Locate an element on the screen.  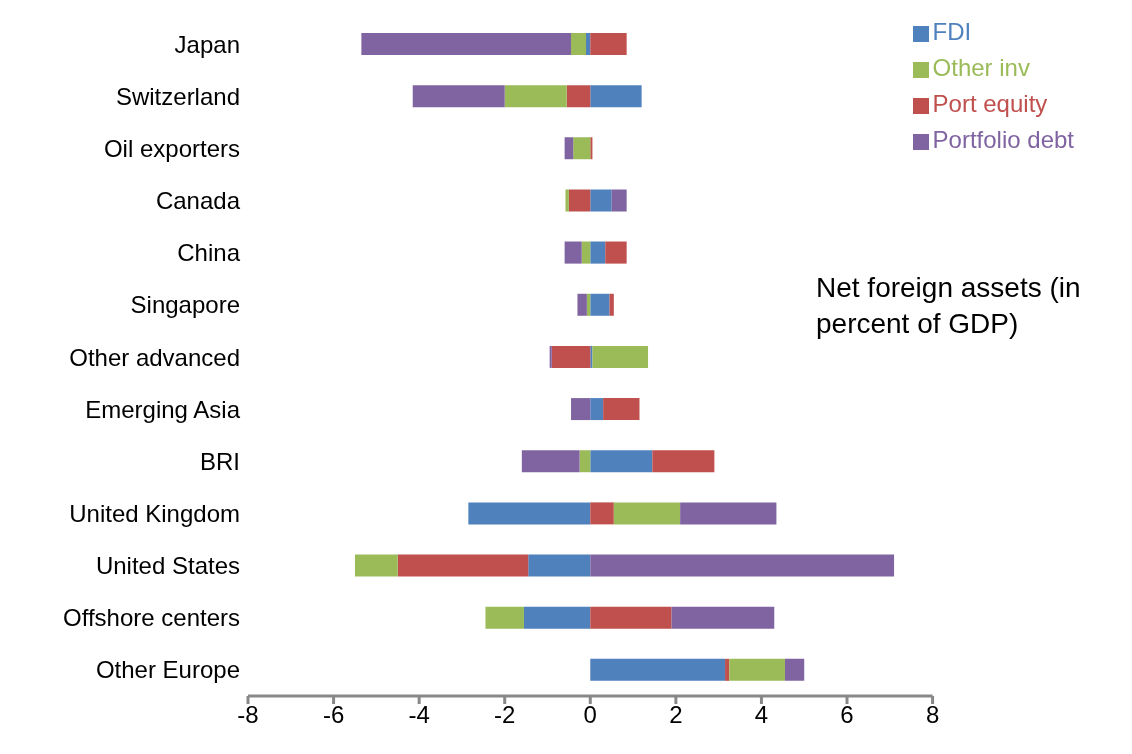
legend-label: Portfolio debt is located at coordinates (1003, 139).